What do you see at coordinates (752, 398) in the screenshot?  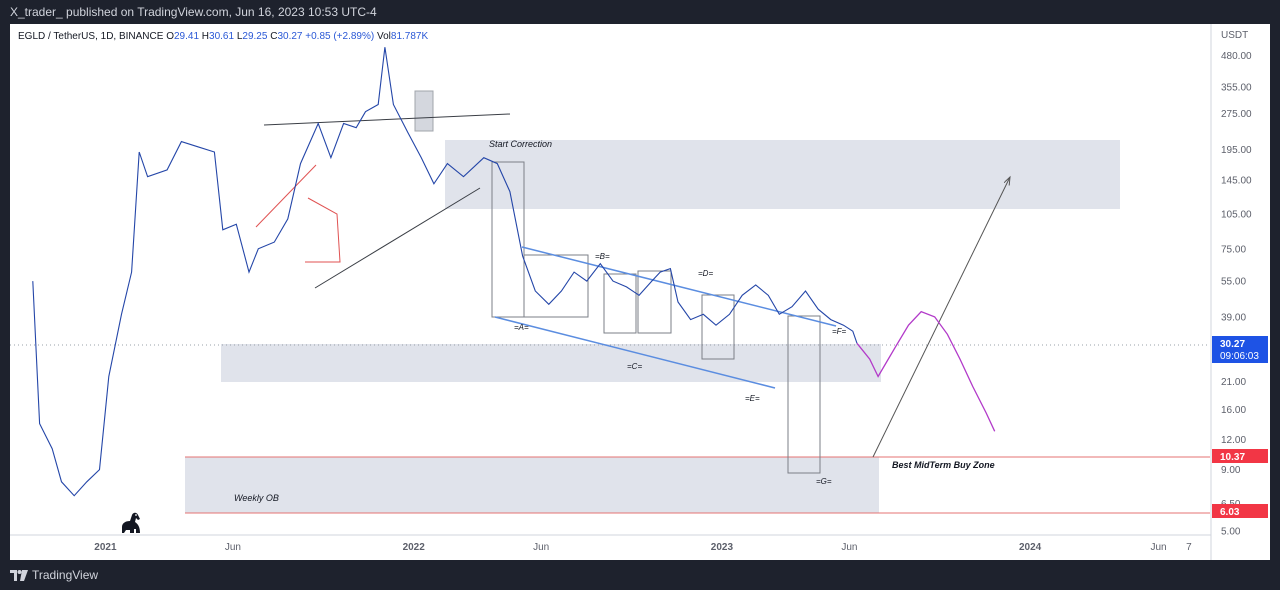 I see `wave-e-label: =E=` at bounding box center [752, 398].